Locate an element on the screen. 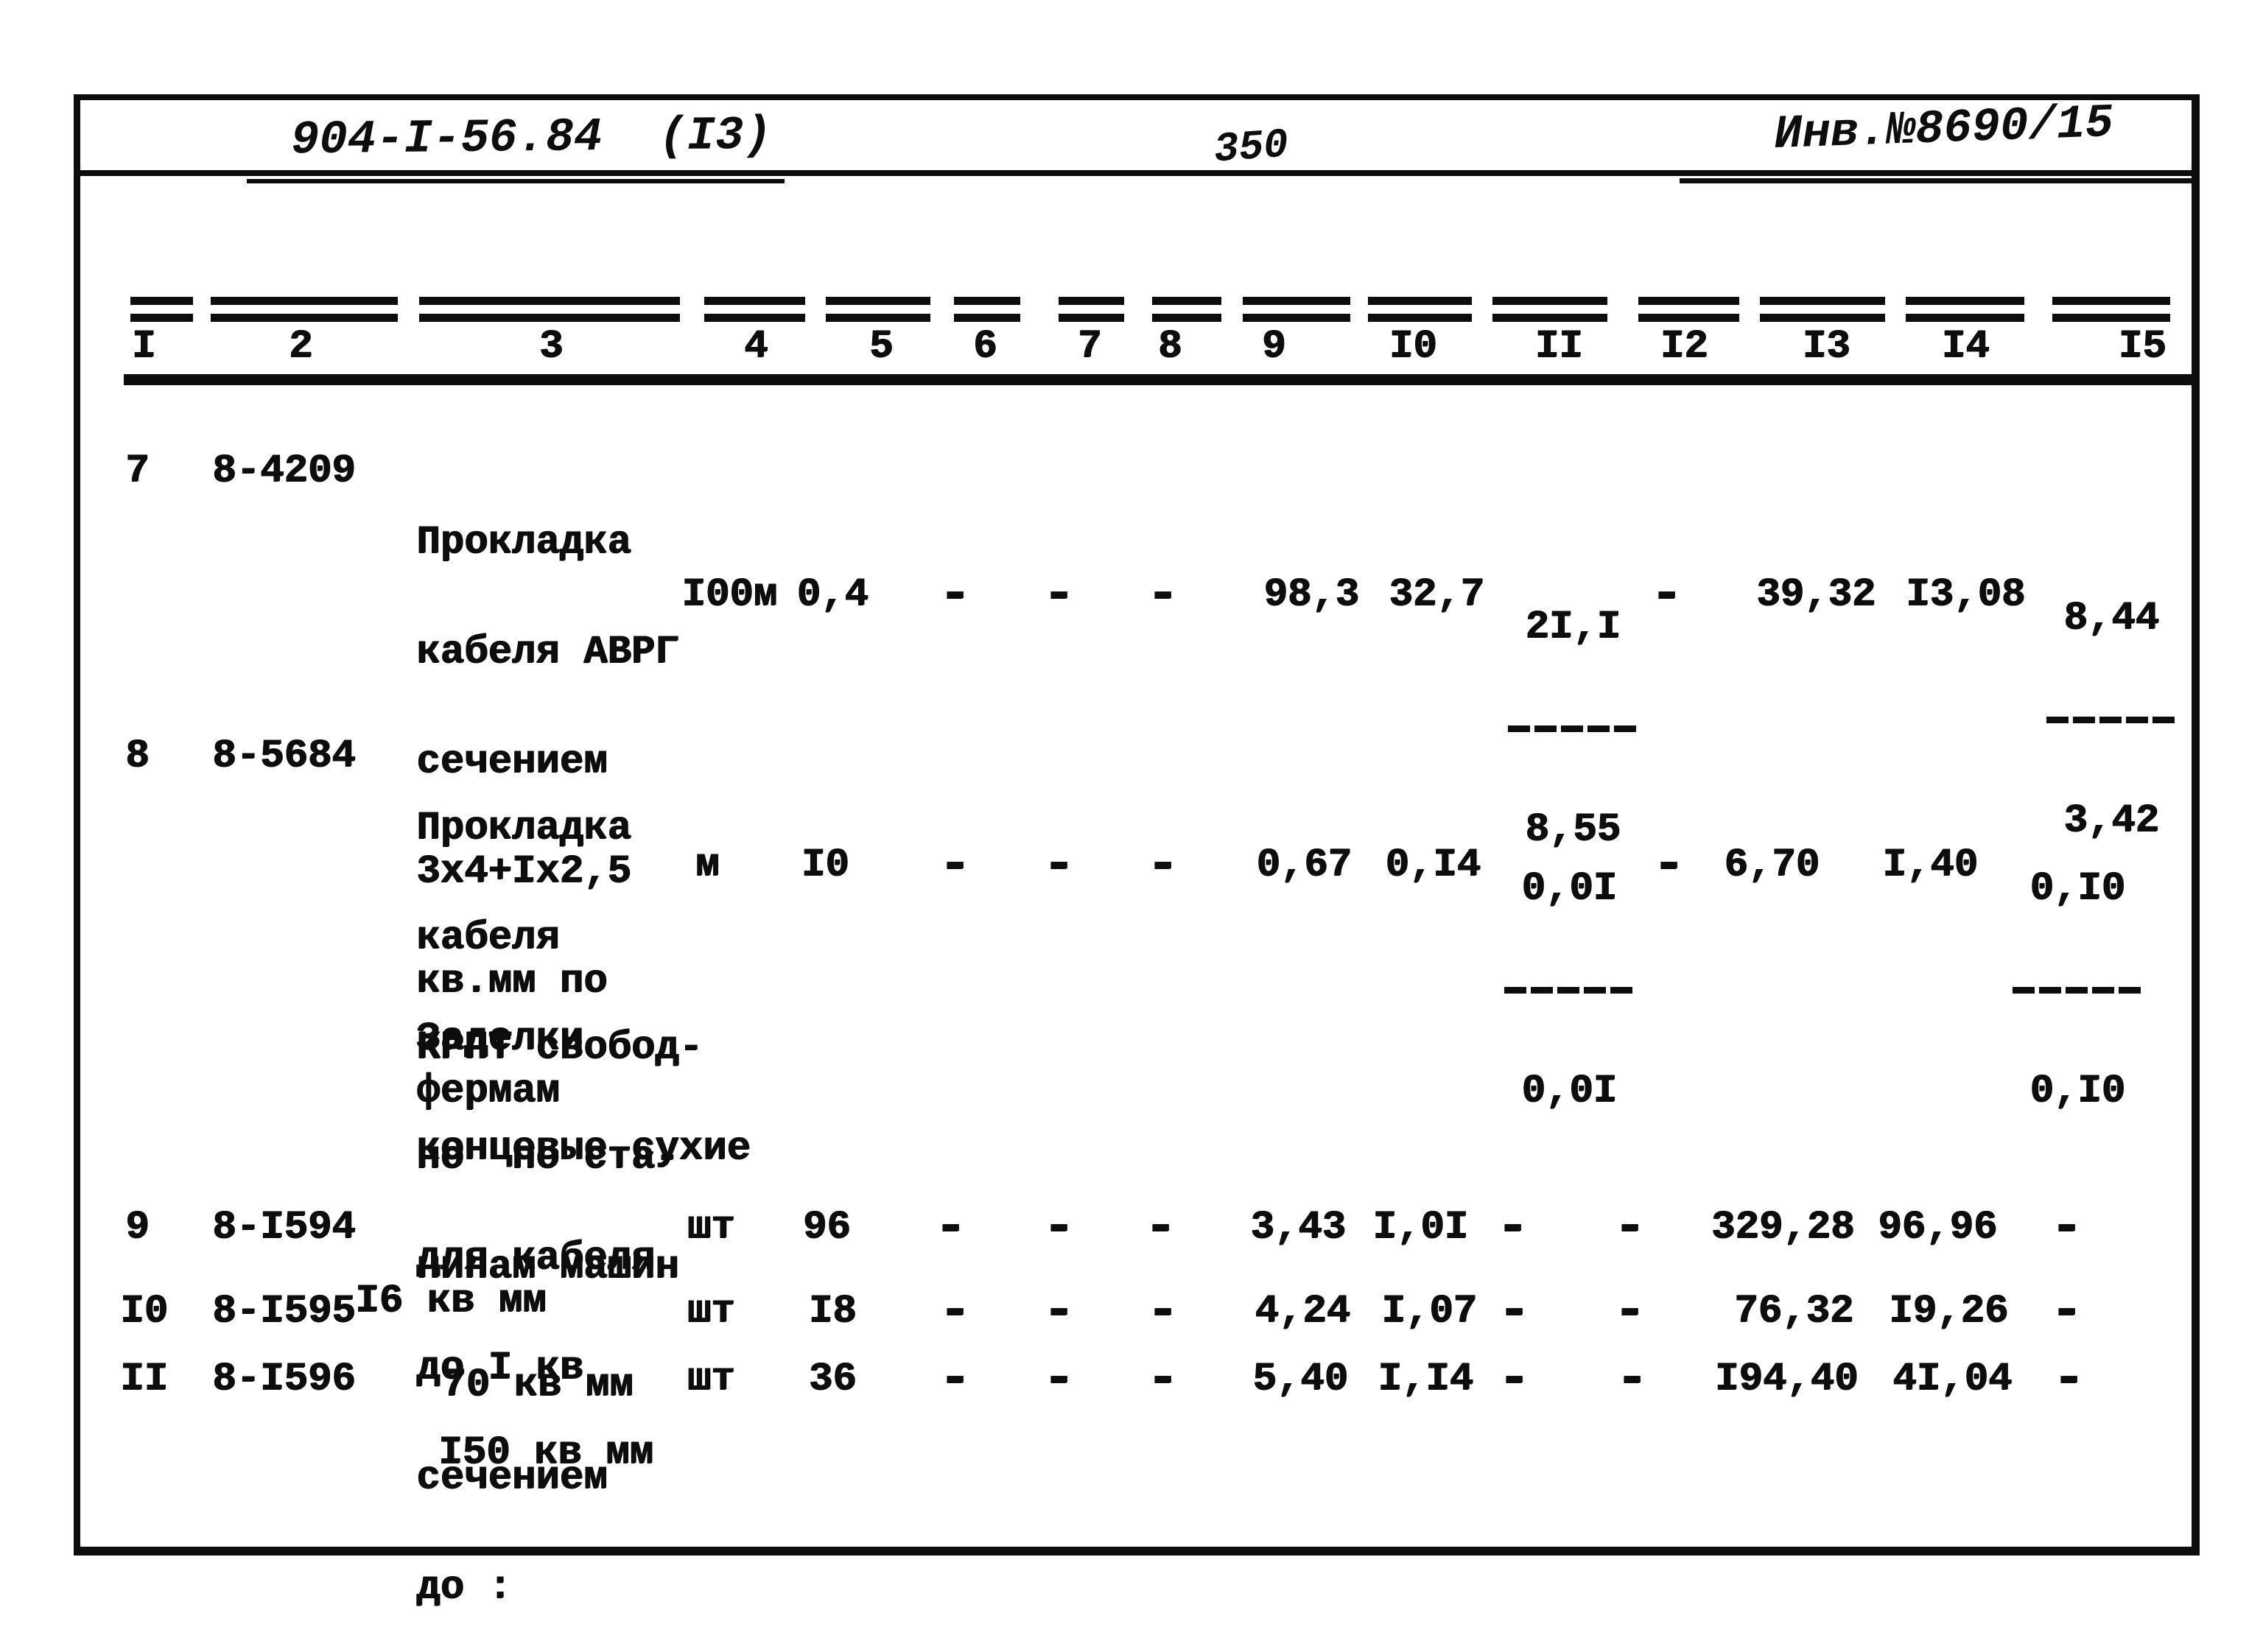 The height and width of the screenshot is (1652, 2263). description-line: кабеля is located at coordinates (488, 937).